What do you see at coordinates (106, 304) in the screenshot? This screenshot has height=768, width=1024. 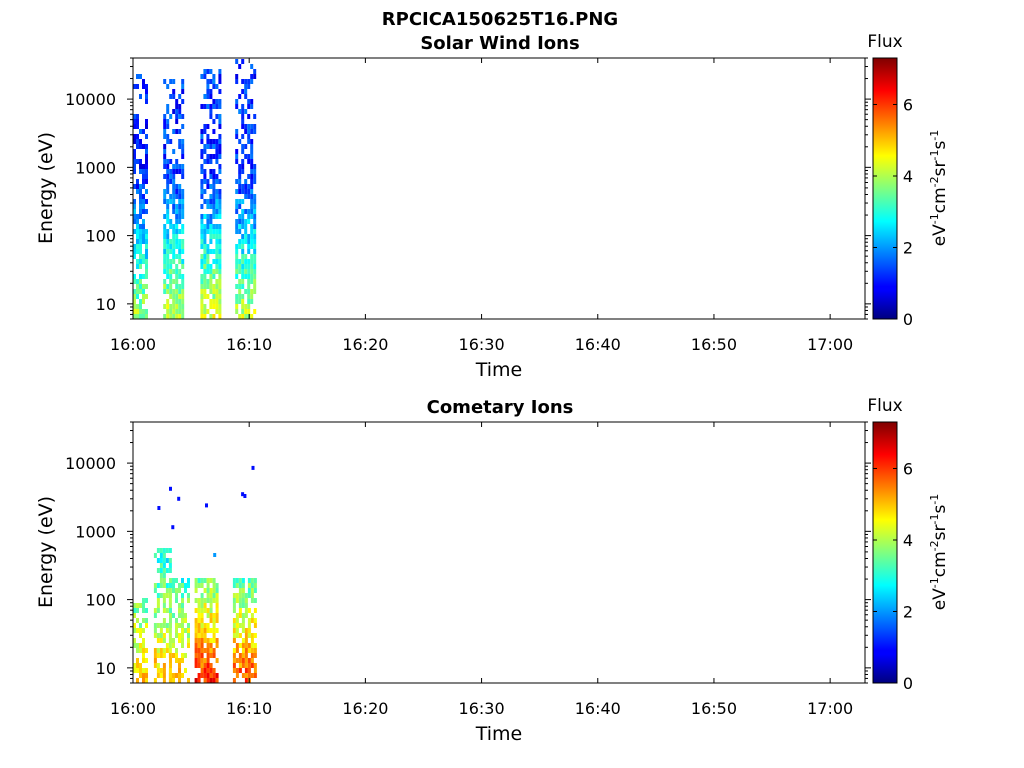 I see `y-tick-label: 10` at bounding box center [106, 304].